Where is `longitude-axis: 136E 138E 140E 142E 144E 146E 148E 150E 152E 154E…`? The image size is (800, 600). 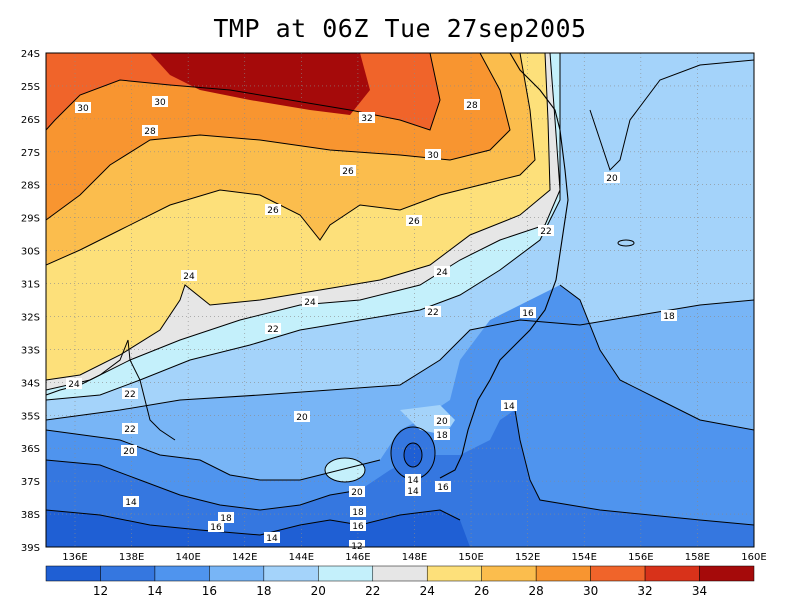 longitude-axis: 136E 138E 140E 142E 144E 146E 148E 150E 152E 154E… is located at coordinates (414, 557).